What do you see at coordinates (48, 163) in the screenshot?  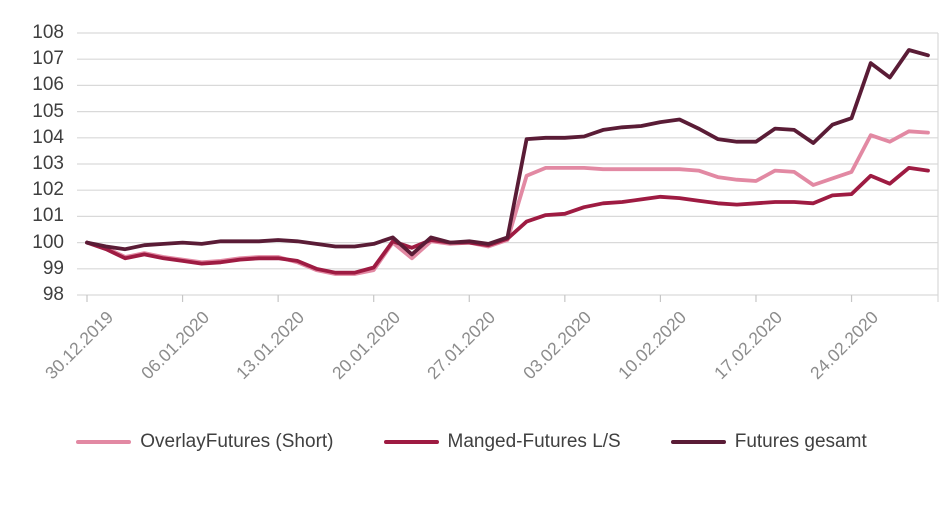 I see `y-axis-label: 103` at bounding box center [48, 163].